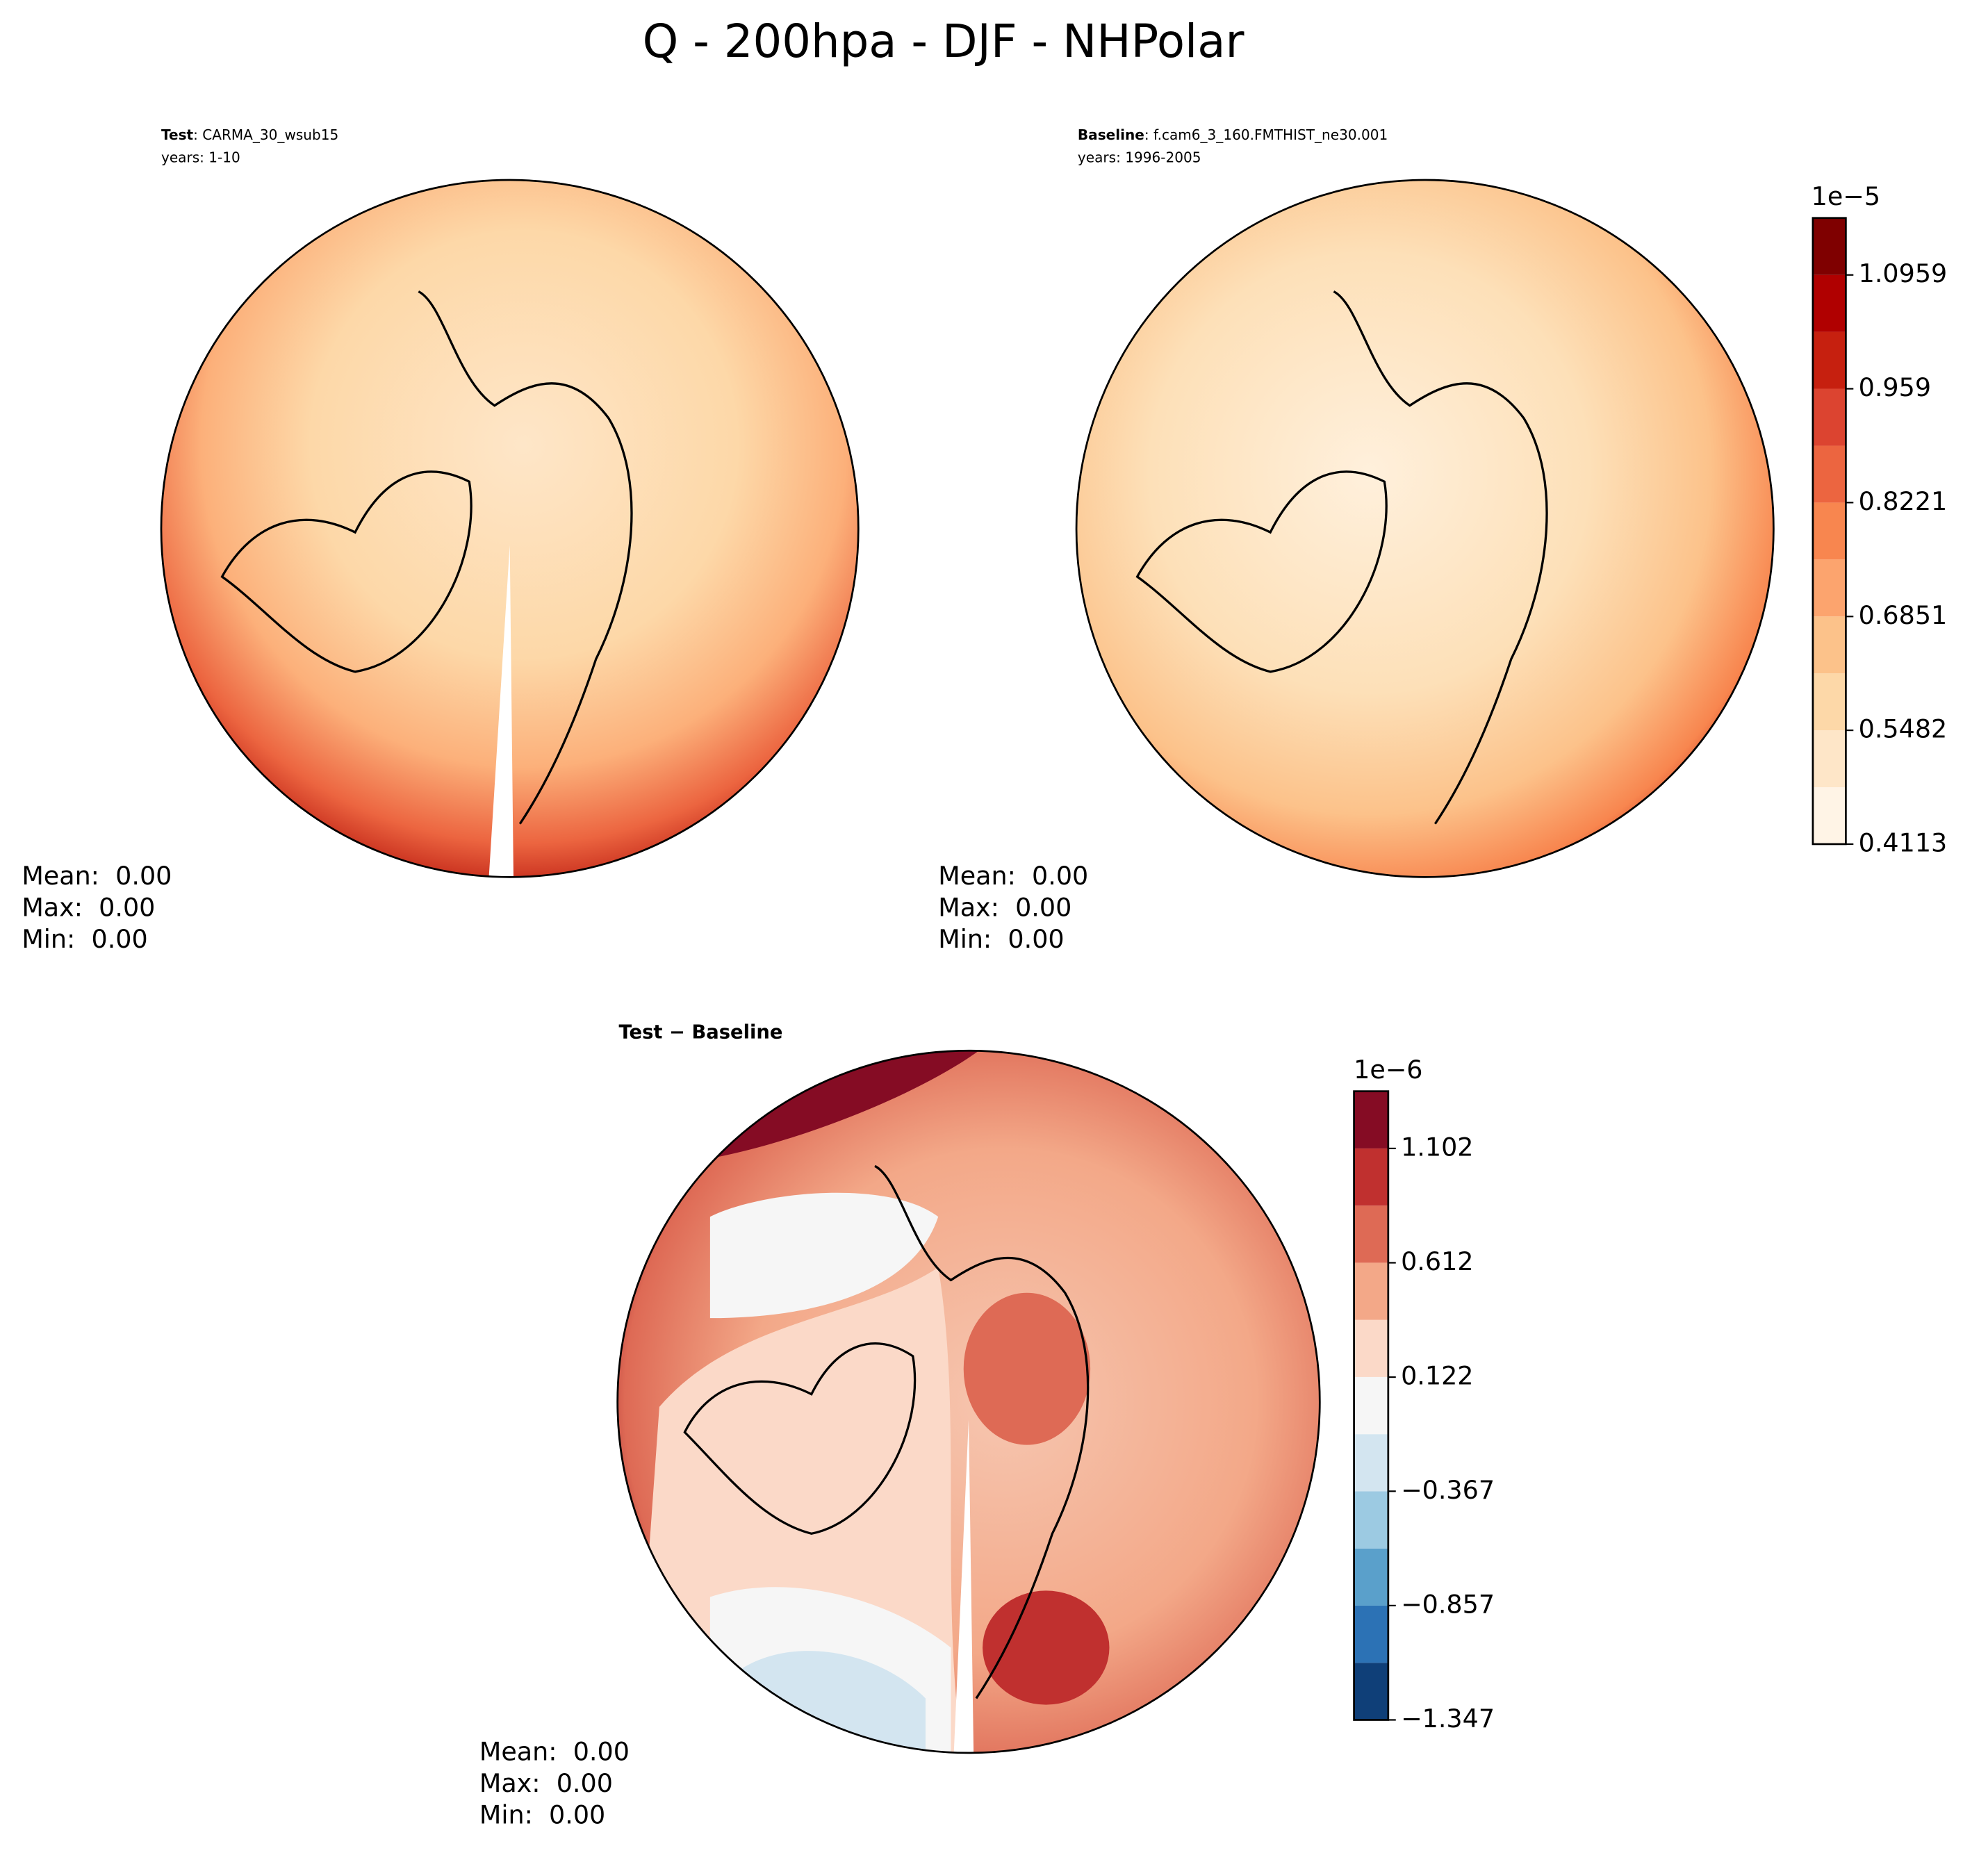 The width and height of the screenshot is (1988, 1853). I want to click on case-name: : CARMA_30_wsub15, so click(265, 134).